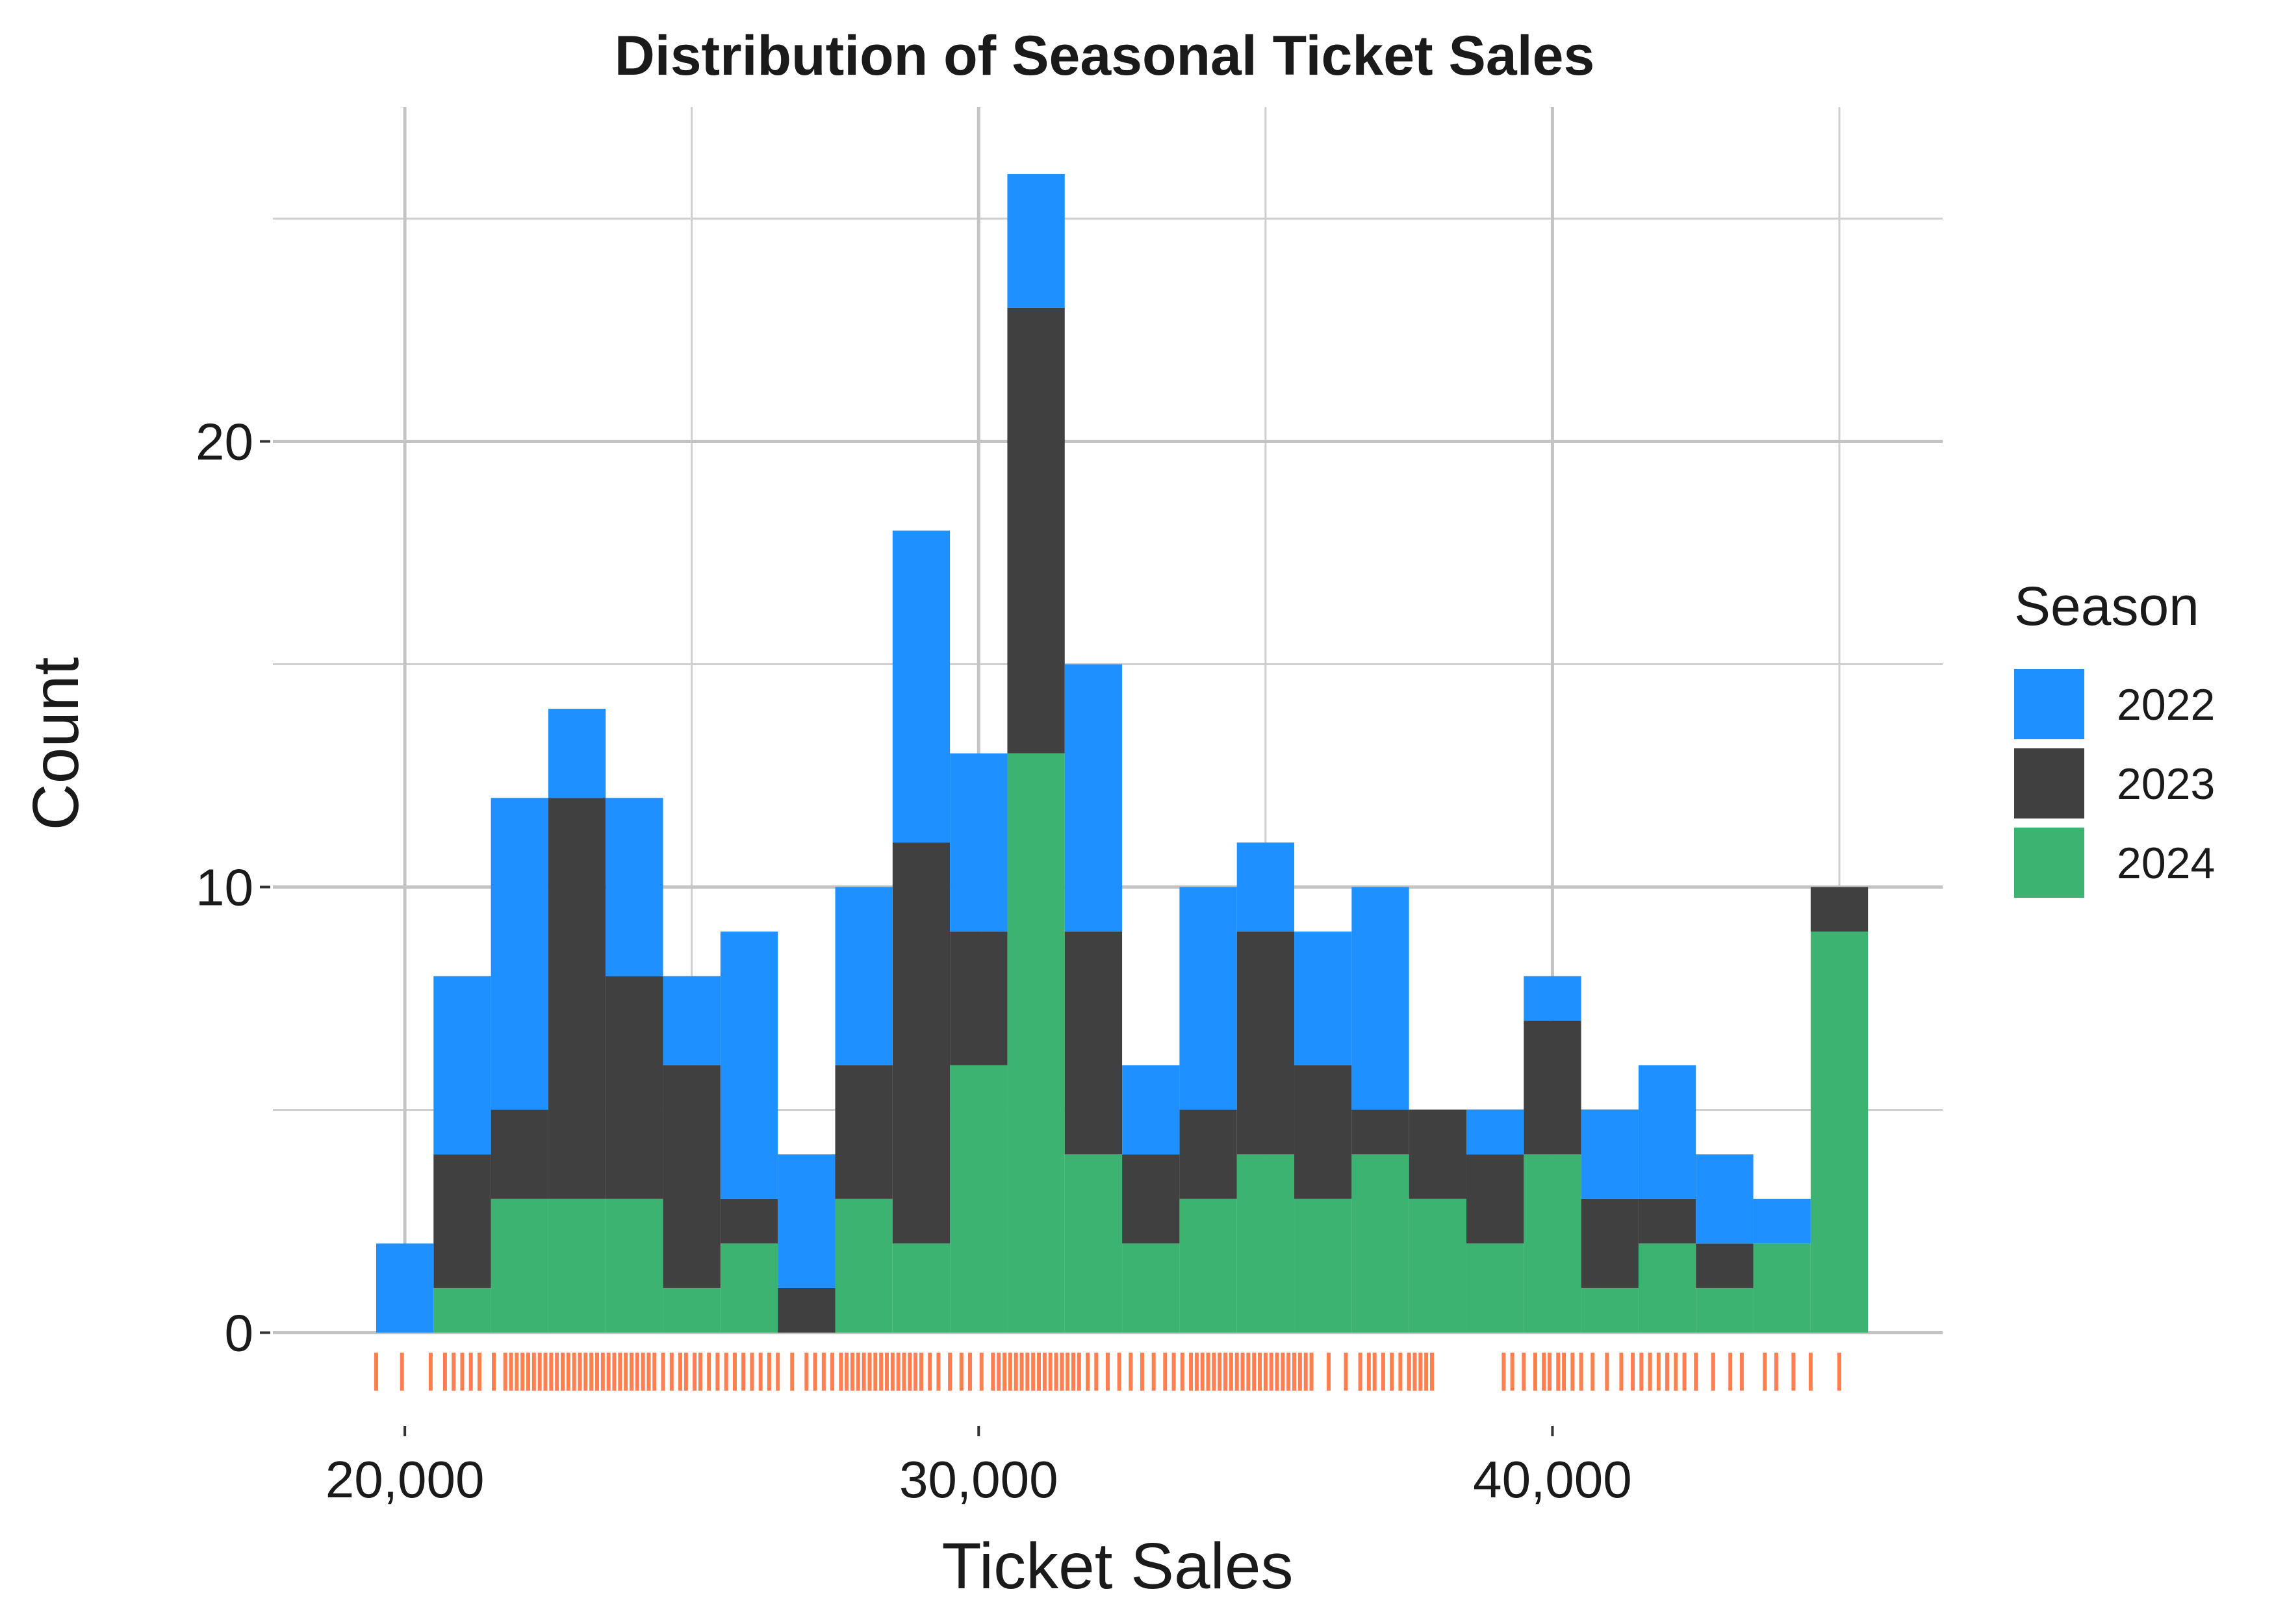 The width and height of the screenshot is (2274, 1624). I want to click on x-tick-label: 20,000, so click(405, 1479).